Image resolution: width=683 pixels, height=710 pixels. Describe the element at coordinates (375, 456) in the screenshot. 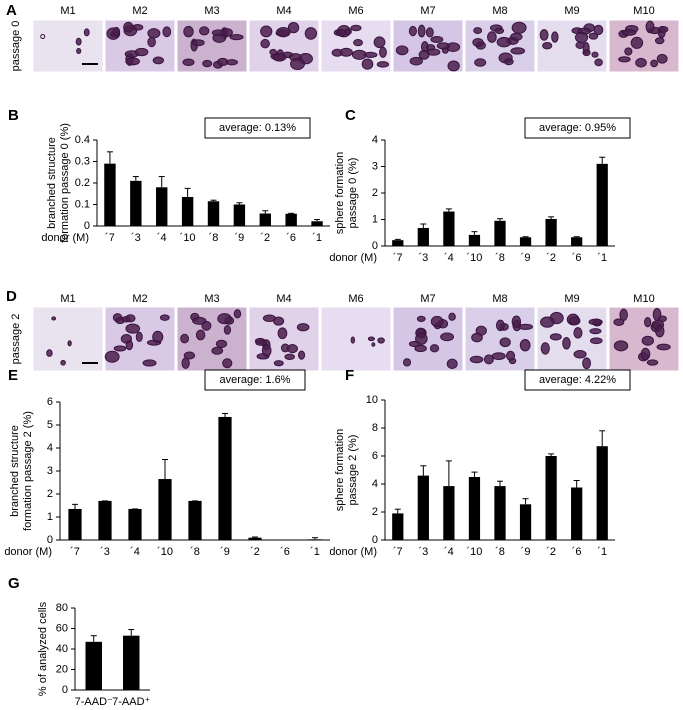

I see `y-tick-label: 6` at that location.